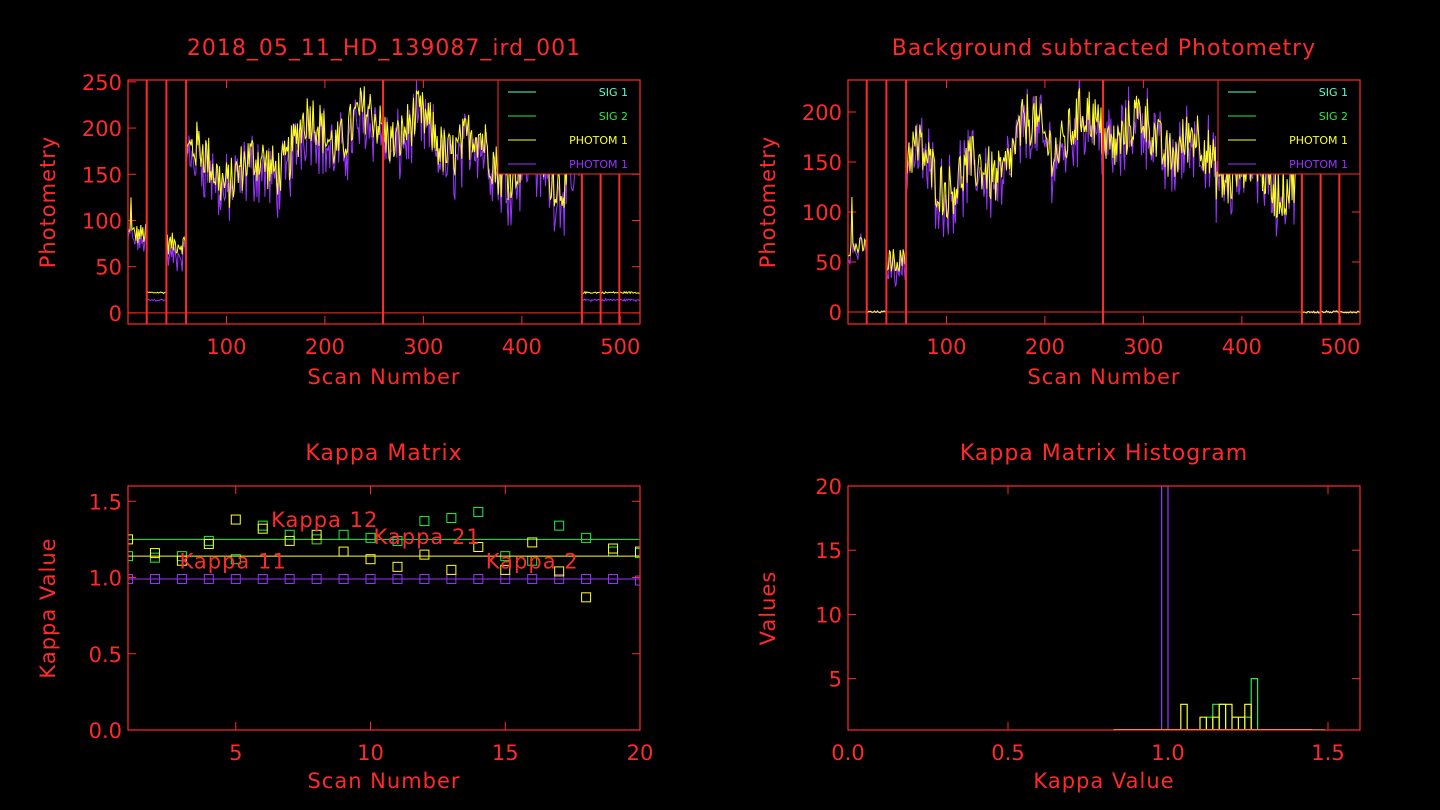  What do you see at coordinates (1103, 781) in the screenshot?
I see `x-axis-label: Kappa Value` at bounding box center [1103, 781].